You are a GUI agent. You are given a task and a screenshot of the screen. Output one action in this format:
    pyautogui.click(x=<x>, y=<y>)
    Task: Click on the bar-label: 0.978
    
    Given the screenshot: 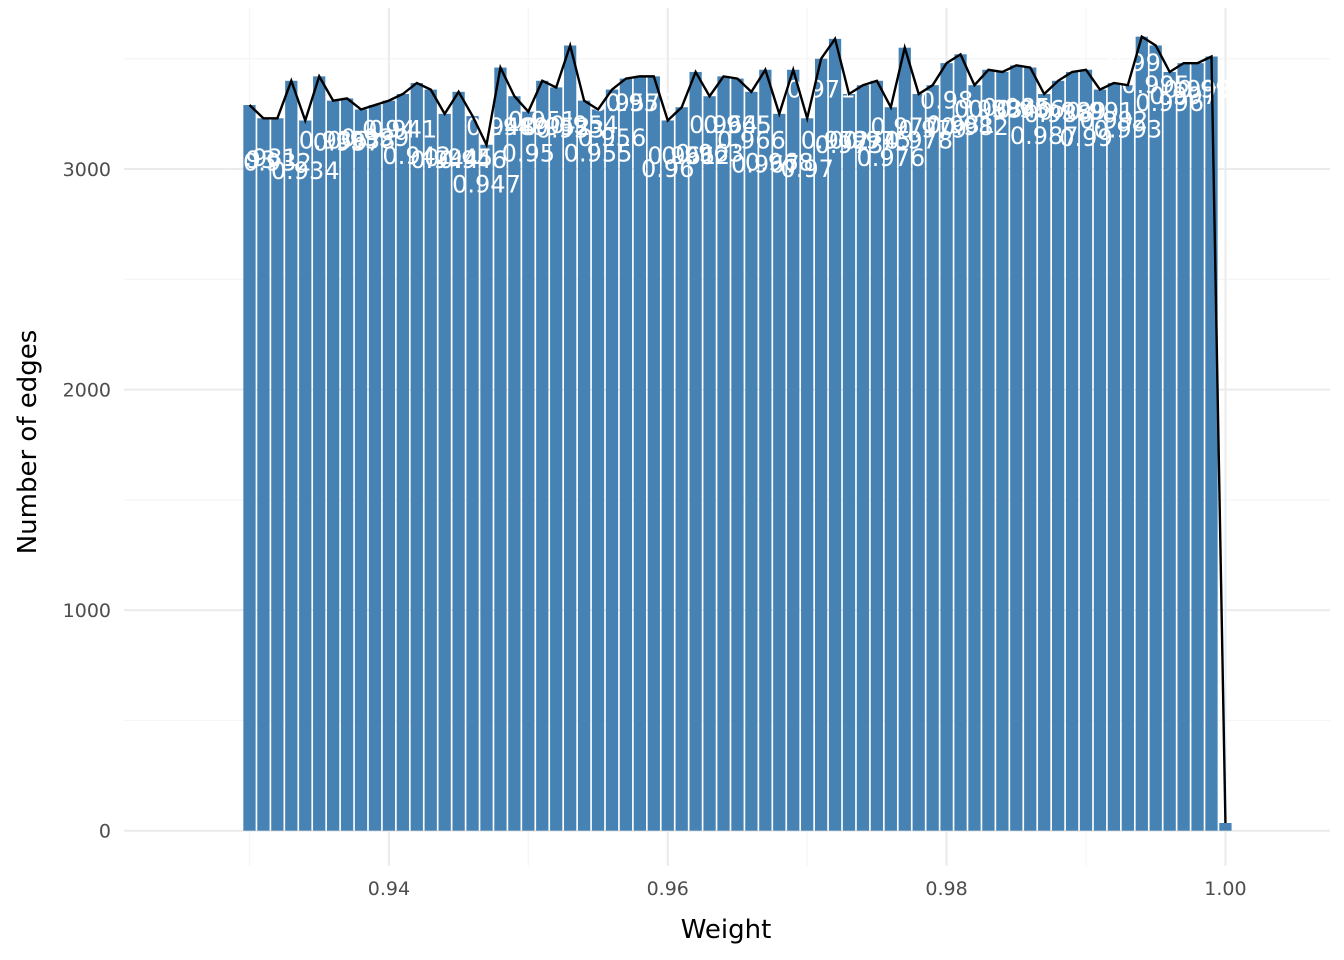 What is the action you would take?
    pyautogui.click(x=918, y=140)
    